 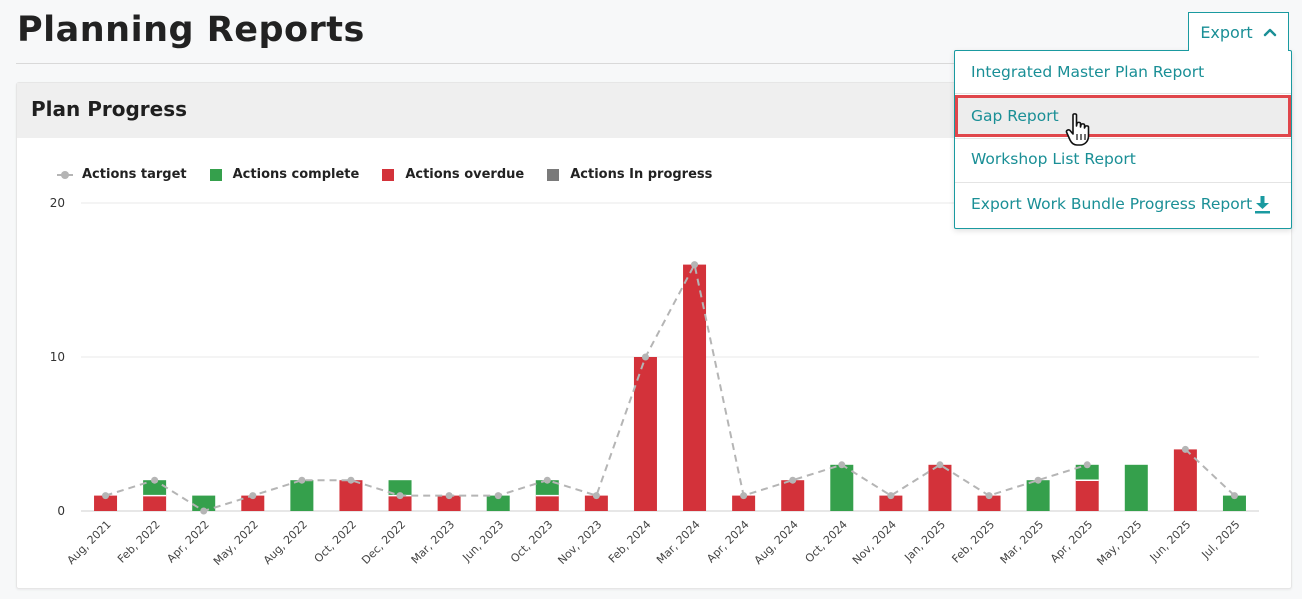 I want to click on y-tick-label: 20, so click(x=57, y=203).